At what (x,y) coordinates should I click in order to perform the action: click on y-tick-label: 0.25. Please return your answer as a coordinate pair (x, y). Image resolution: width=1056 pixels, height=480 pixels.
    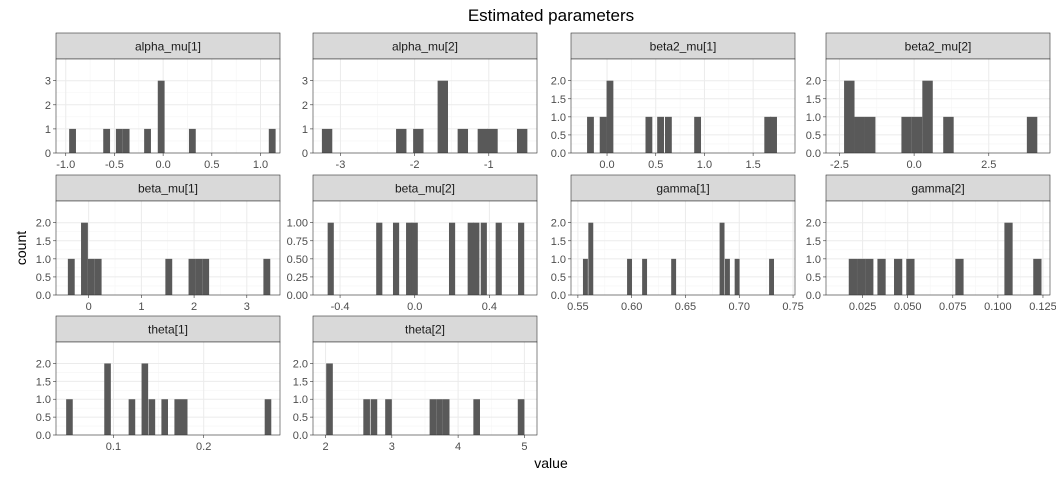
    Looking at the image, I should click on (297, 278).